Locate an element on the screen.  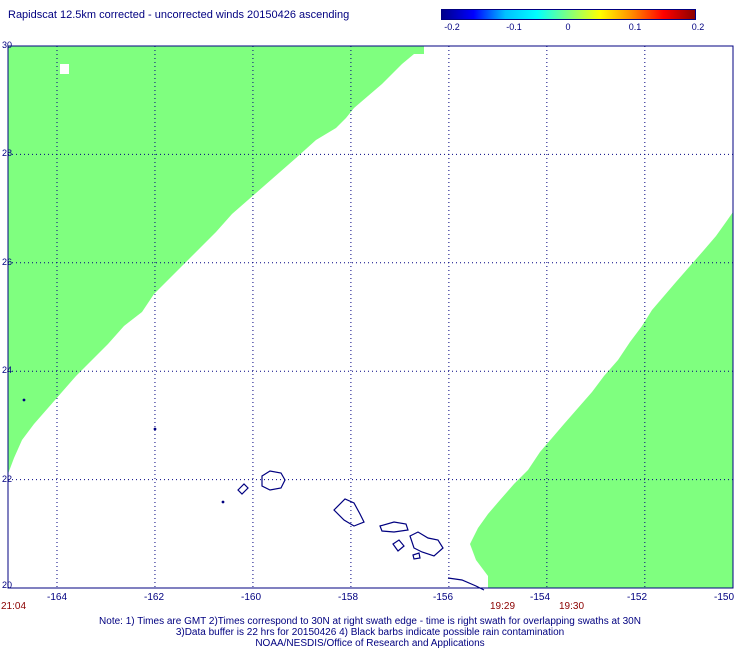
colorbar-label-neg: -0.1 is located at coordinates (514, 27).